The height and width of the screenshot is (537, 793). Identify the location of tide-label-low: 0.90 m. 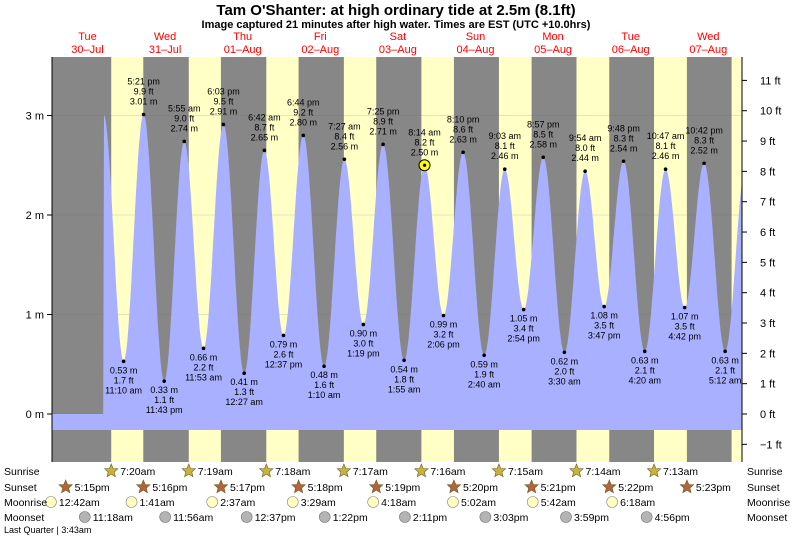
(364, 333).